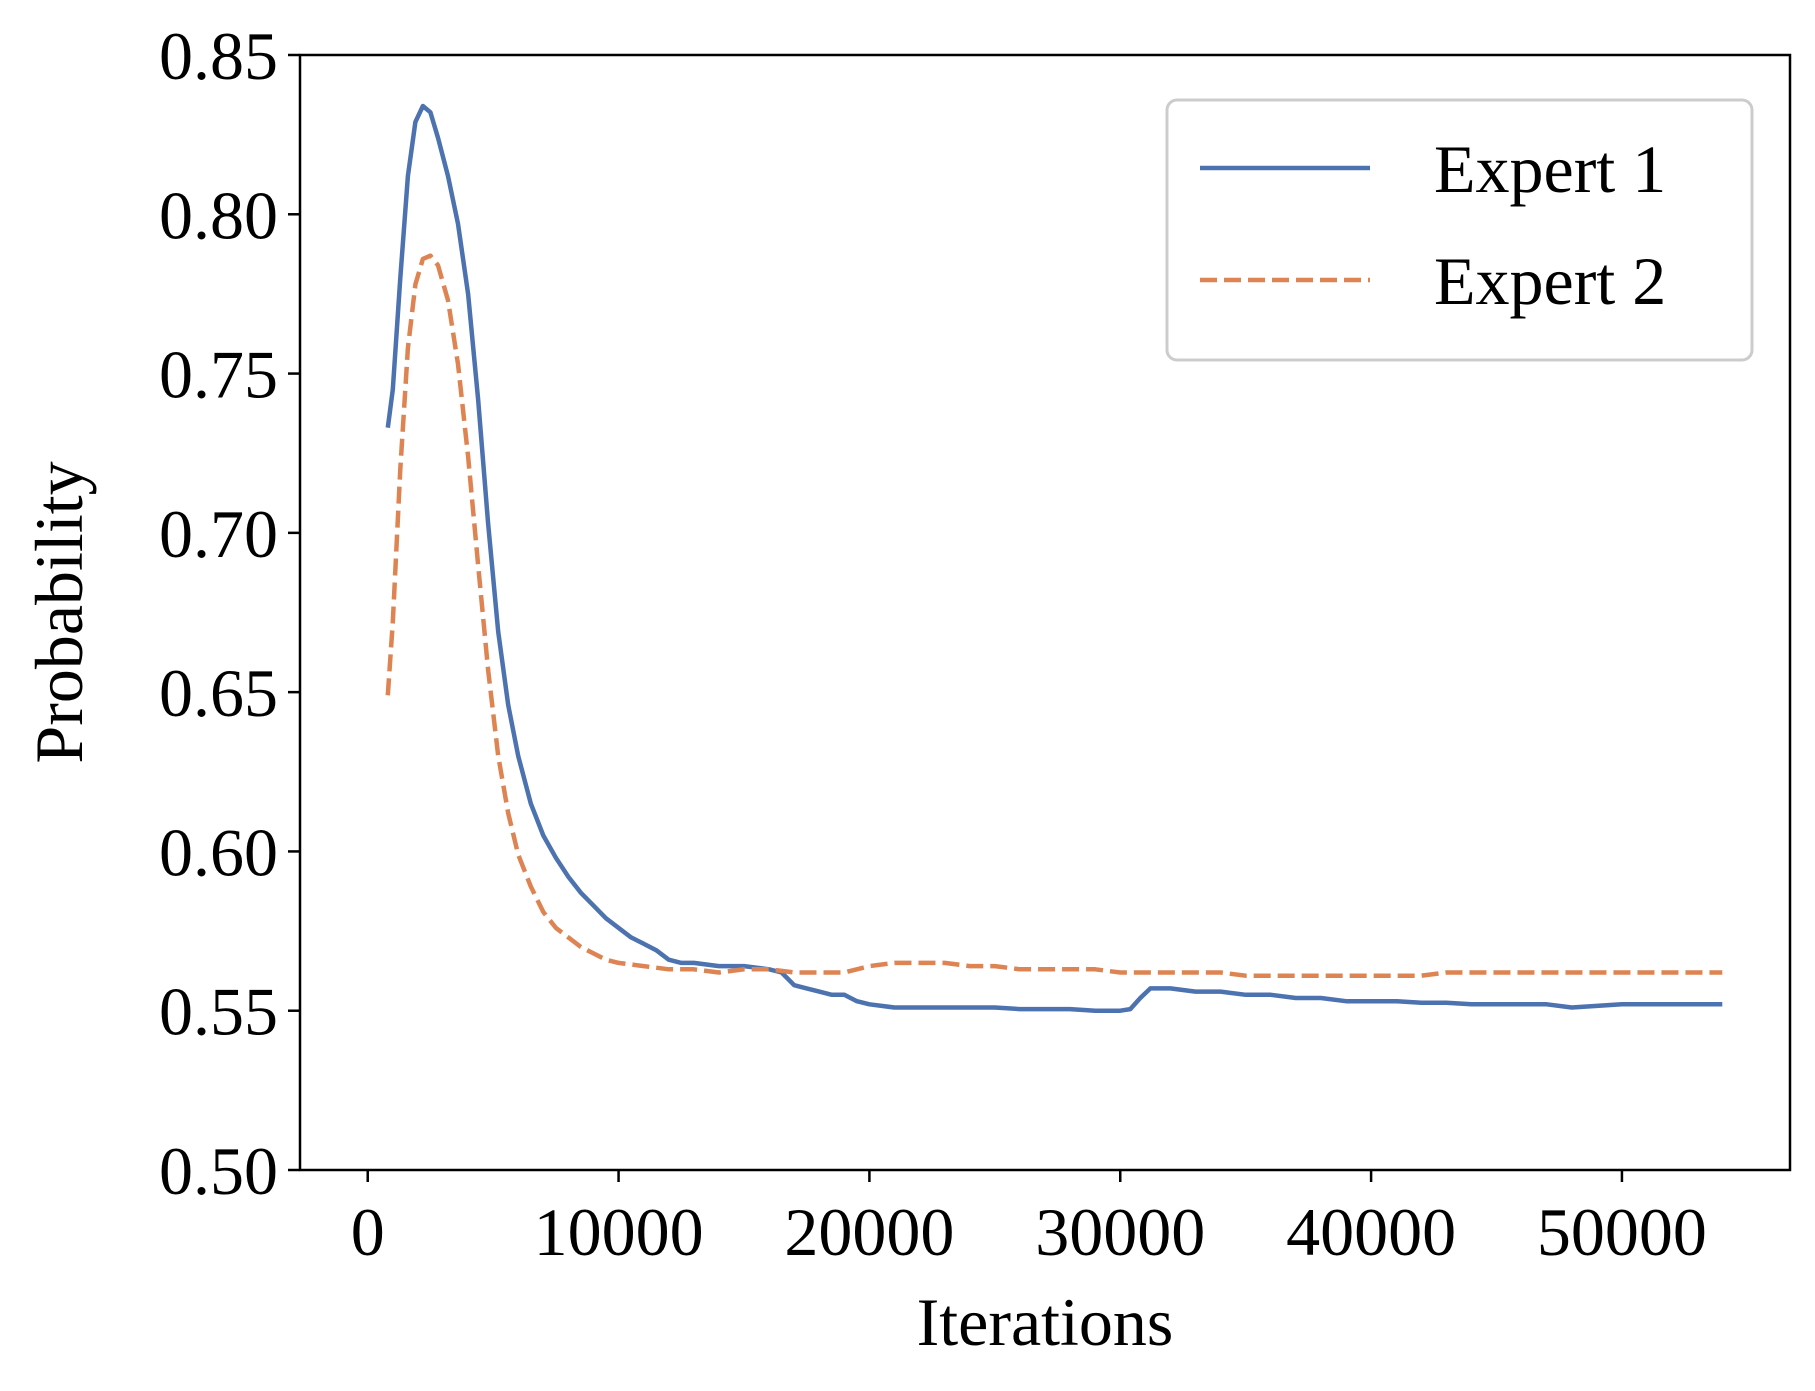 Image resolution: width=1815 pixels, height=1391 pixels. What do you see at coordinates (218, 56) in the screenshot?
I see `y-tick-label: 0.85` at bounding box center [218, 56].